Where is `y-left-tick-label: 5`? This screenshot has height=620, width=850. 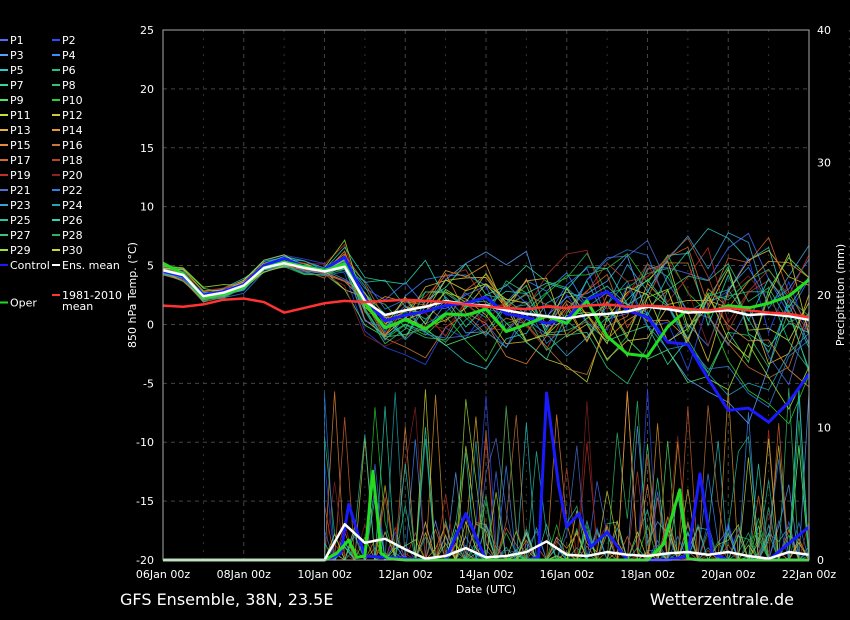 y-left-tick-label: 5 is located at coordinates (150, 266).